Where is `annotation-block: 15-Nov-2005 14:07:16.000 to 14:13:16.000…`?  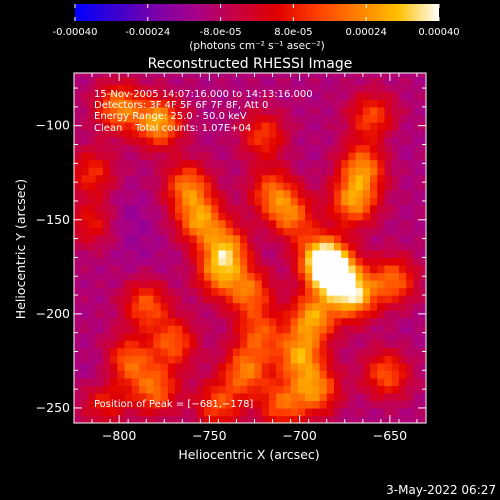 annotation-block: 15-Nov-2005 14:07:16.000 to 14:13:16.000… is located at coordinates (203, 111).